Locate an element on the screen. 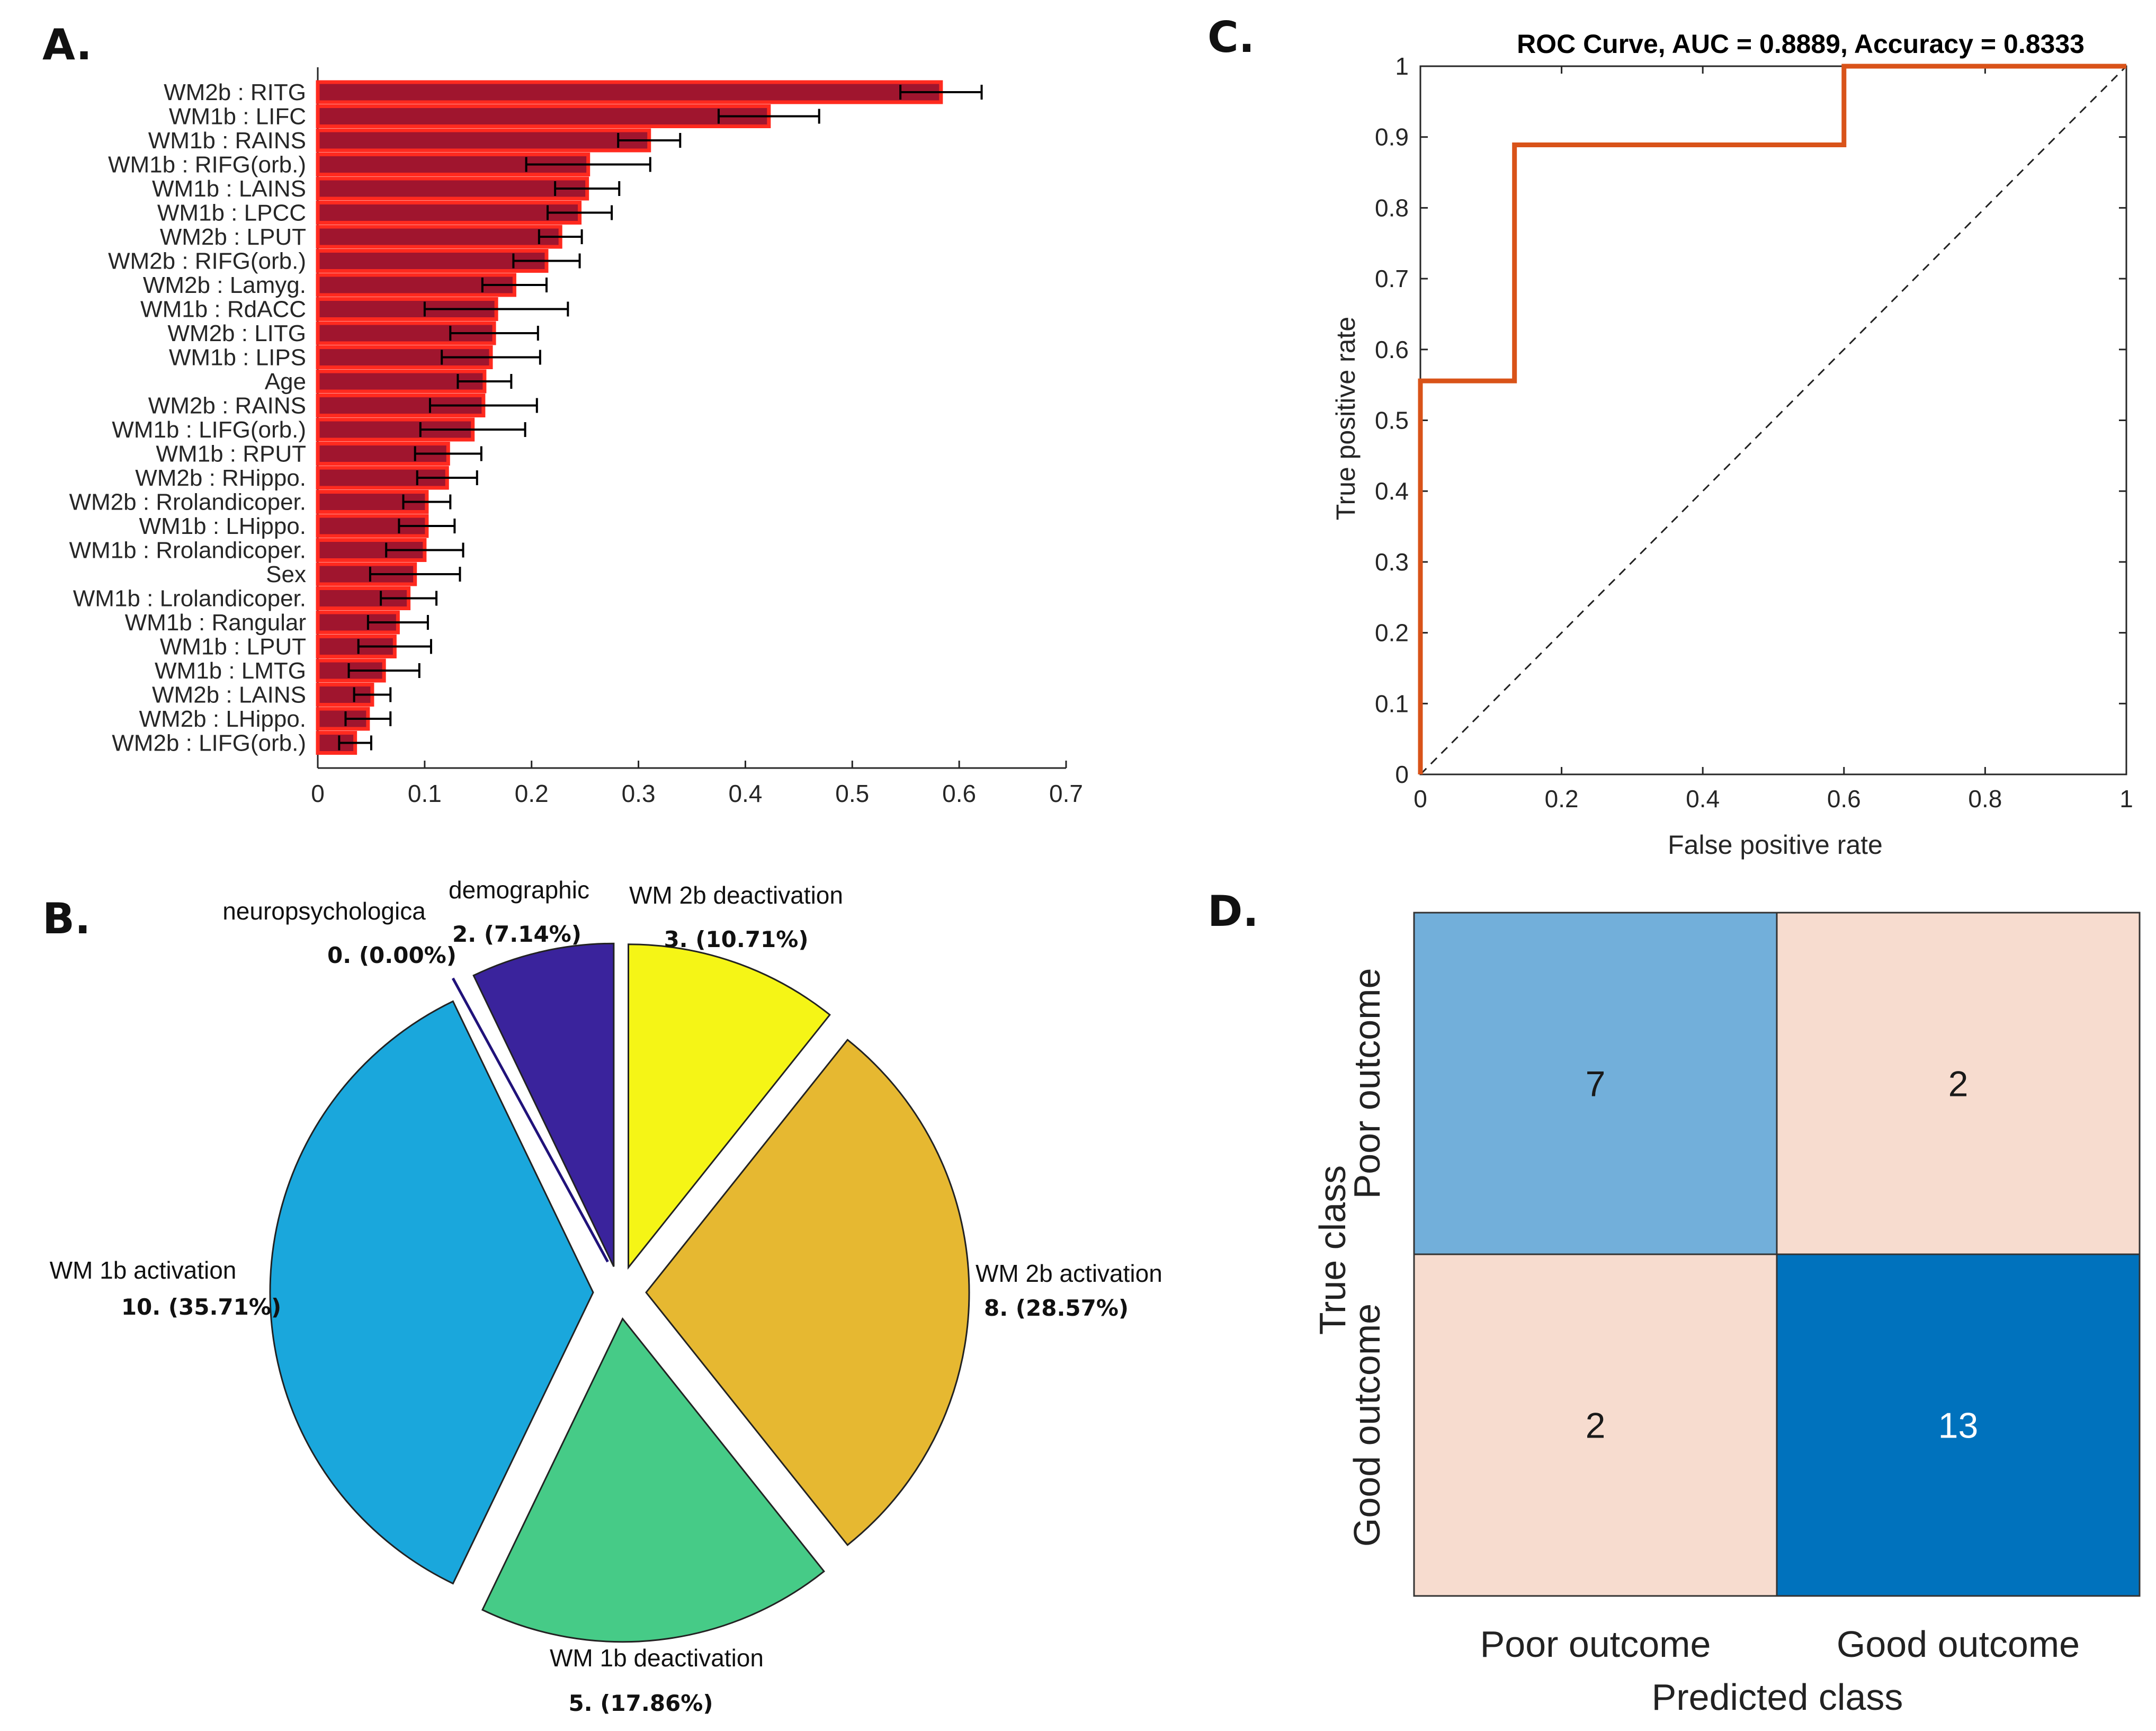  roc-y-axis-label: True positive rate is located at coordinates (1346, 418).